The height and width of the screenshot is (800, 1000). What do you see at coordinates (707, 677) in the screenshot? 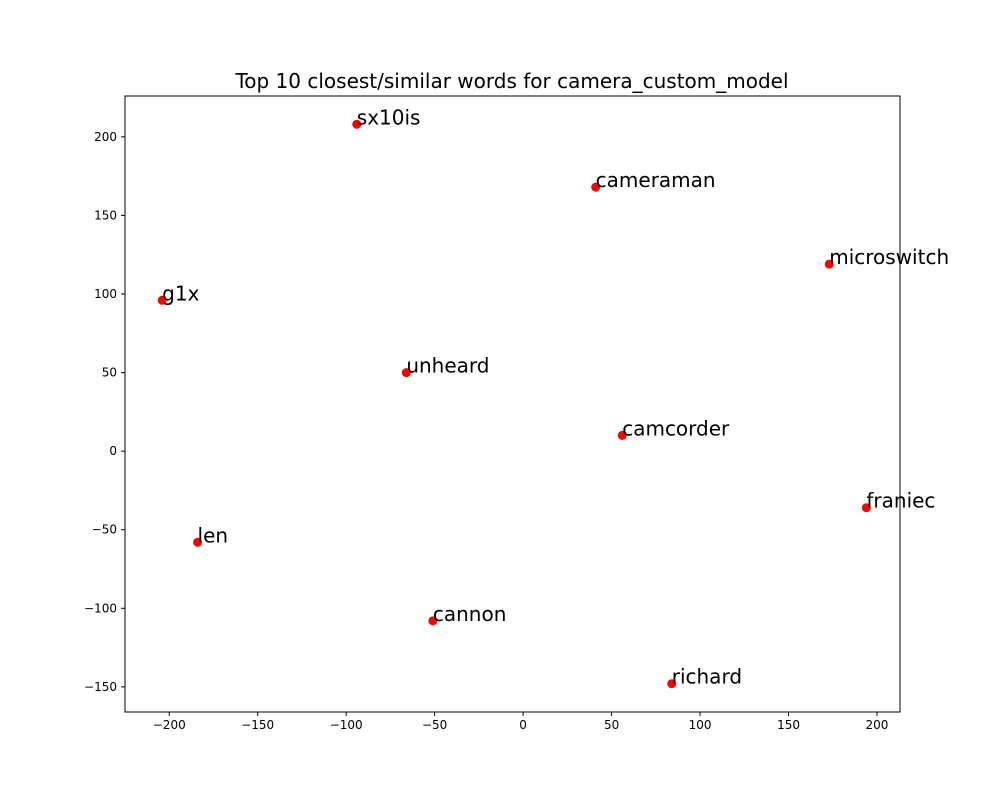
I see `point-label: richard` at bounding box center [707, 677].